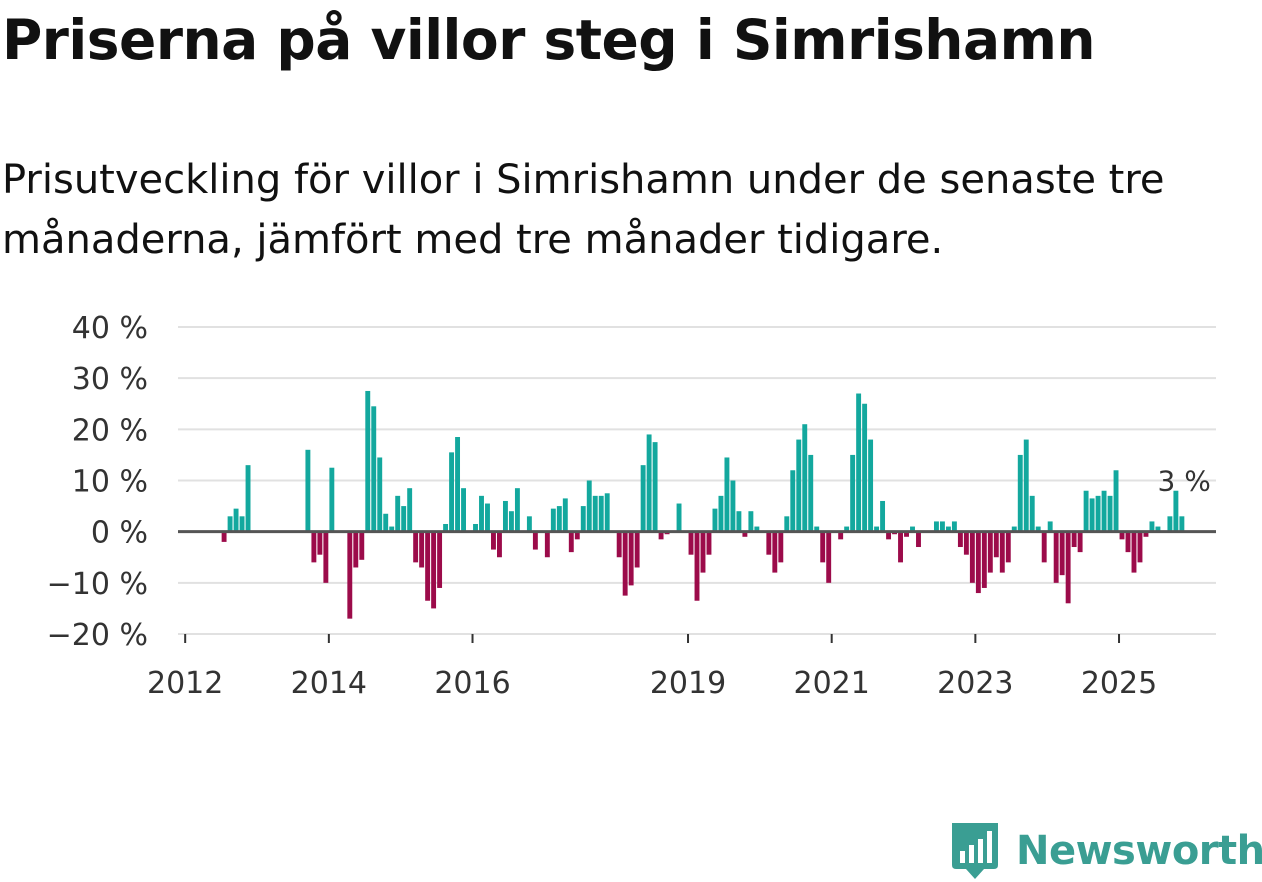  Describe the element at coordinates (119, 533) in the screenshot. I see `y-tick-label: 0 %` at that location.